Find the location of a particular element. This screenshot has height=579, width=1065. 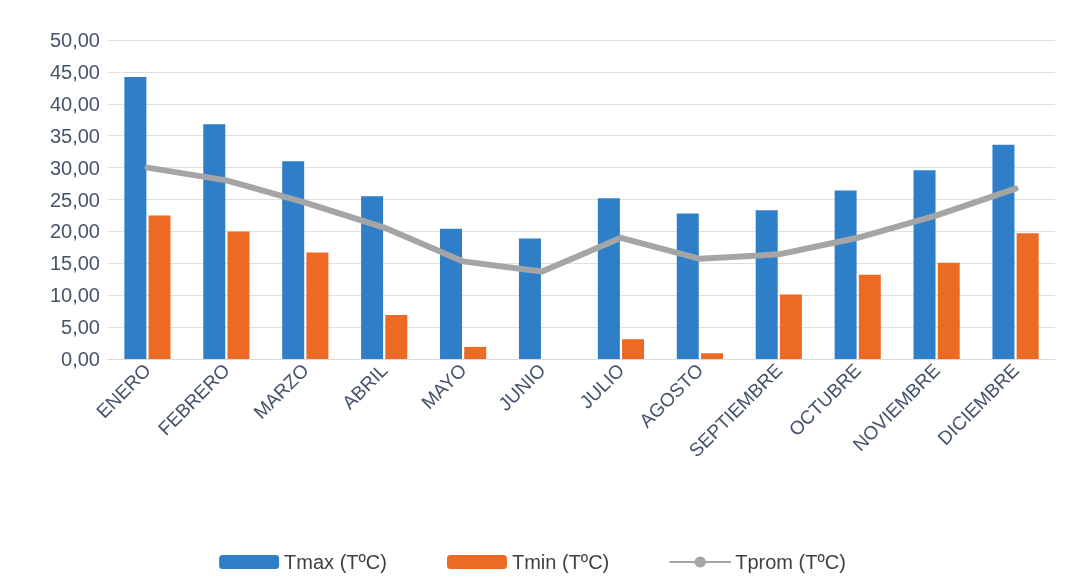

legend-label: Tmin (TºC) is located at coordinates (560, 562).